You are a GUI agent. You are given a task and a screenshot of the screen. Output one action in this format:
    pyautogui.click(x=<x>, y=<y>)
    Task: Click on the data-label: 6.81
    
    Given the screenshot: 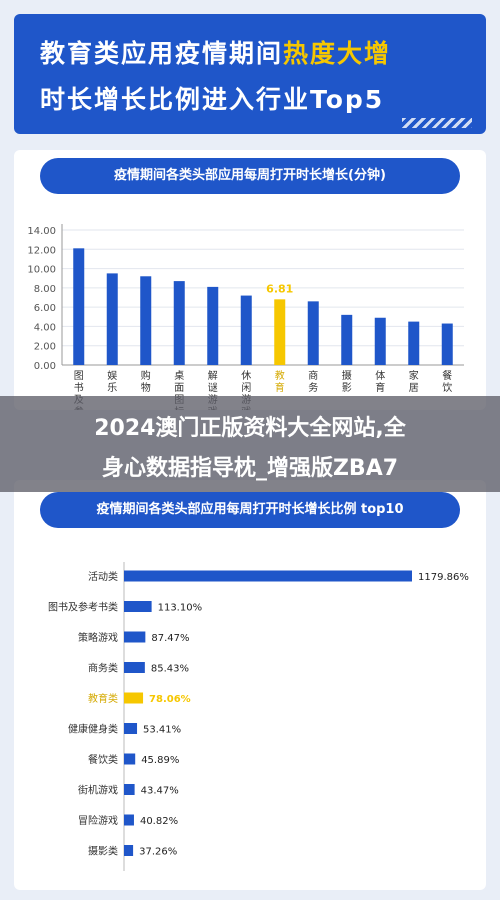 What is the action you would take?
    pyautogui.click(x=279, y=288)
    